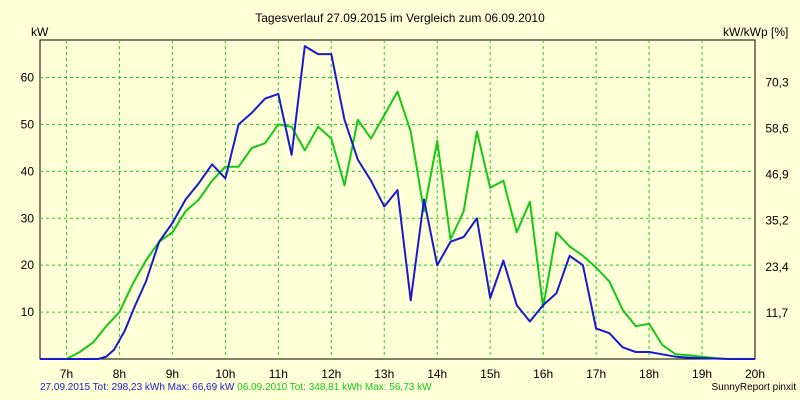 The height and width of the screenshot is (400, 800). Describe the element at coordinates (777, 221) in the screenshot. I see `y-tick-label-right: 35,2` at that location.